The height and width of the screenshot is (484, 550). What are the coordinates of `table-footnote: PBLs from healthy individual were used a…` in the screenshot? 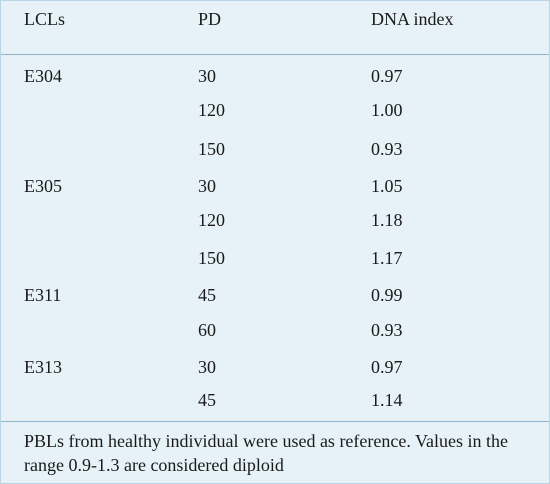 It's located at (266, 453).